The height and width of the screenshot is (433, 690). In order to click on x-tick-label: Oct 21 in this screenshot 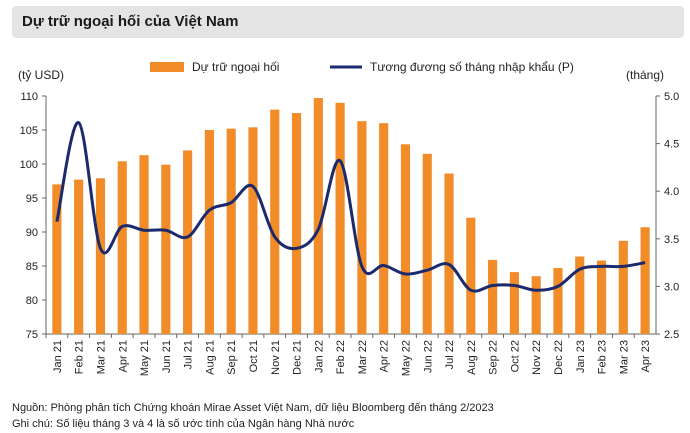, I will do `click(254, 356)`.